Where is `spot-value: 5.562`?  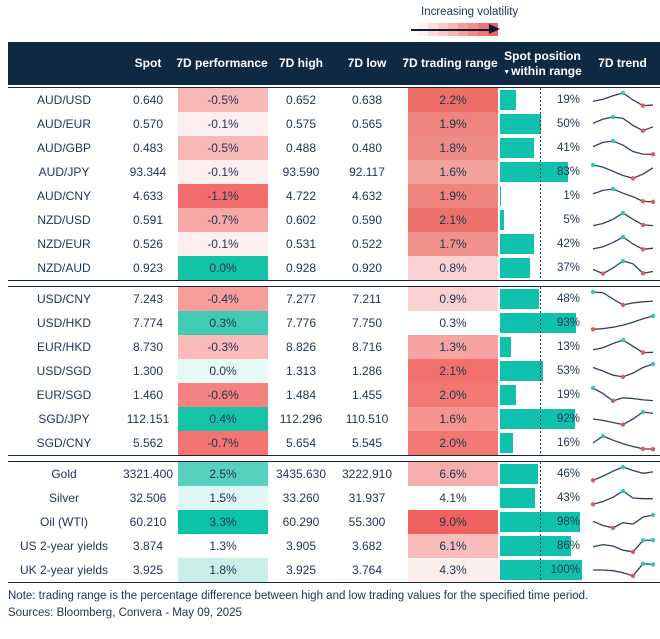
spot-value: 5.562 is located at coordinates (148, 443).